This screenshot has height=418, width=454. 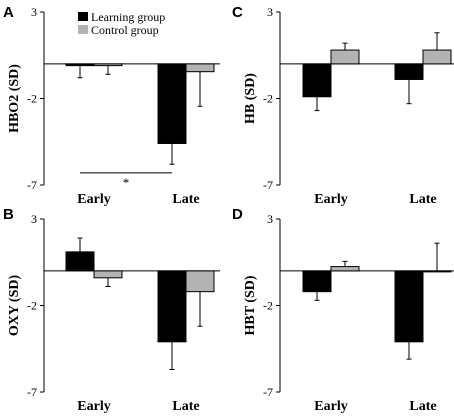 What do you see at coordinates (14, 306) in the screenshot?
I see `y-axis-label: OXY (SD)` at bounding box center [14, 306].